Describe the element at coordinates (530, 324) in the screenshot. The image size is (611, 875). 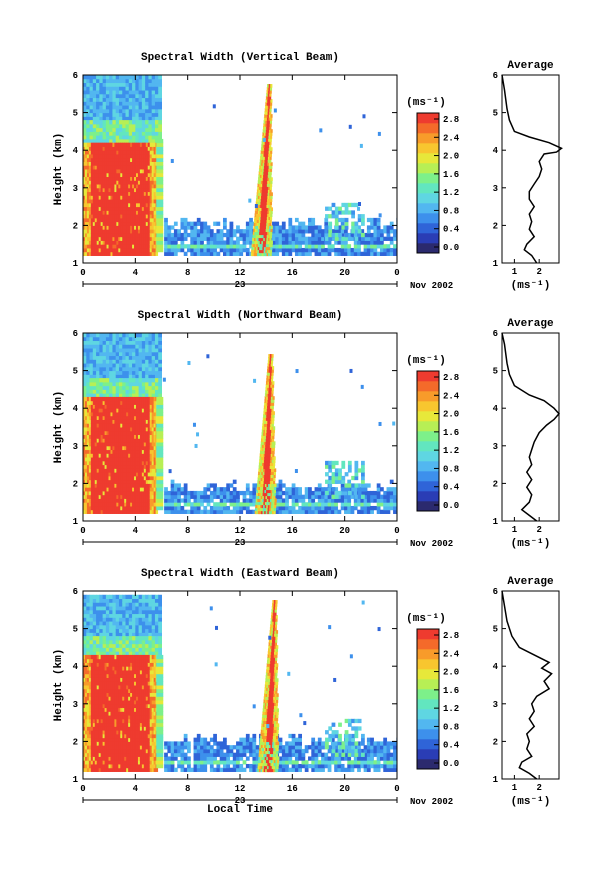
I see `average-title: Average` at that location.